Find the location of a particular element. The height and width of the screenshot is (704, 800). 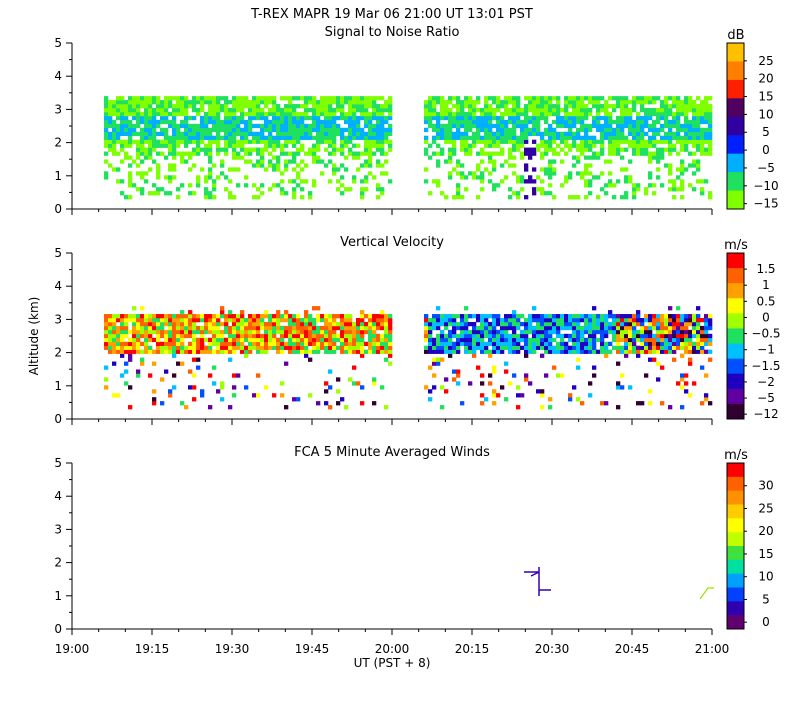

colorbar-label: 25 is located at coordinates (765, 61).